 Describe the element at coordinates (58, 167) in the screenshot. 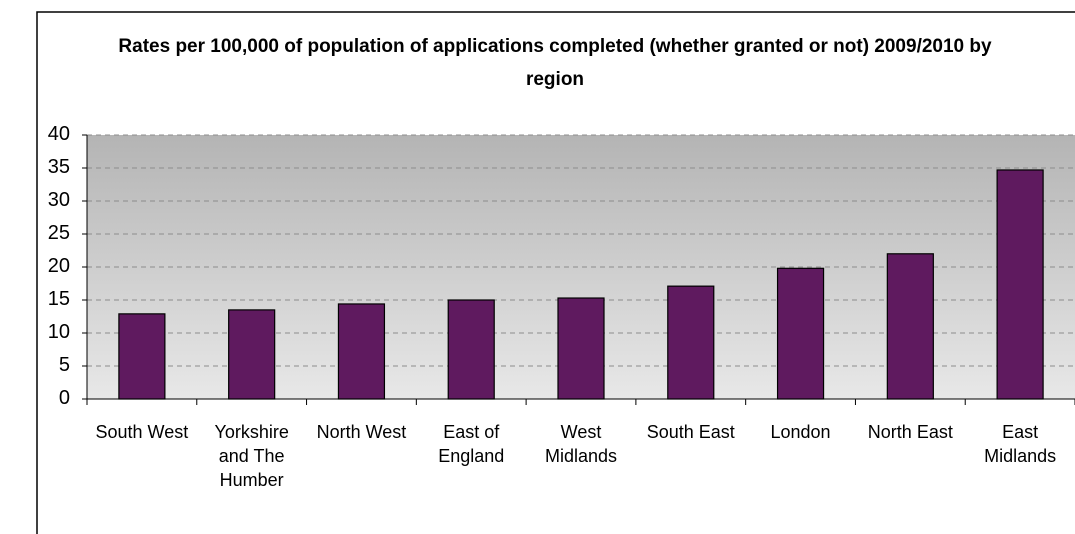

I see `y-tick-label: 35` at that location.